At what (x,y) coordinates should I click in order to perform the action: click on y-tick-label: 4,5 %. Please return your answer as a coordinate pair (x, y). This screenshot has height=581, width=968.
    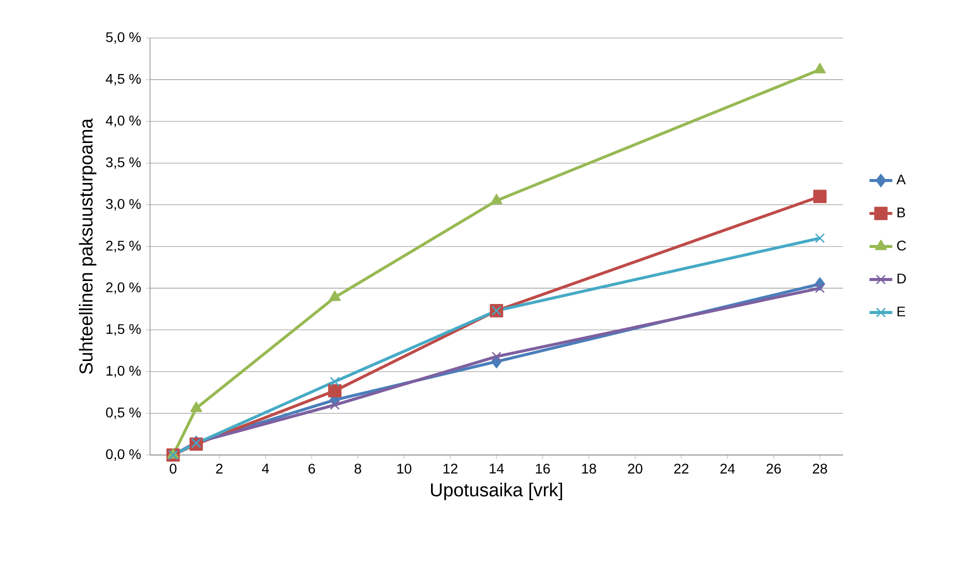
    Looking at the image, I should click on (123, 80).